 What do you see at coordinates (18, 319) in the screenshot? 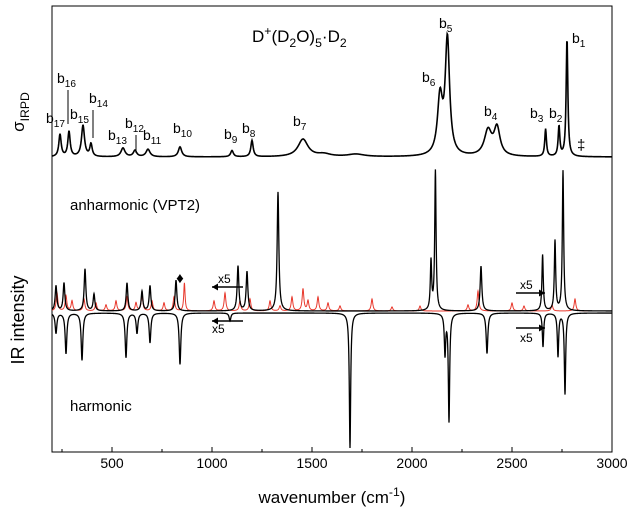
I see `y-axis-label: IR intensity` at bounding box center [18, 319].